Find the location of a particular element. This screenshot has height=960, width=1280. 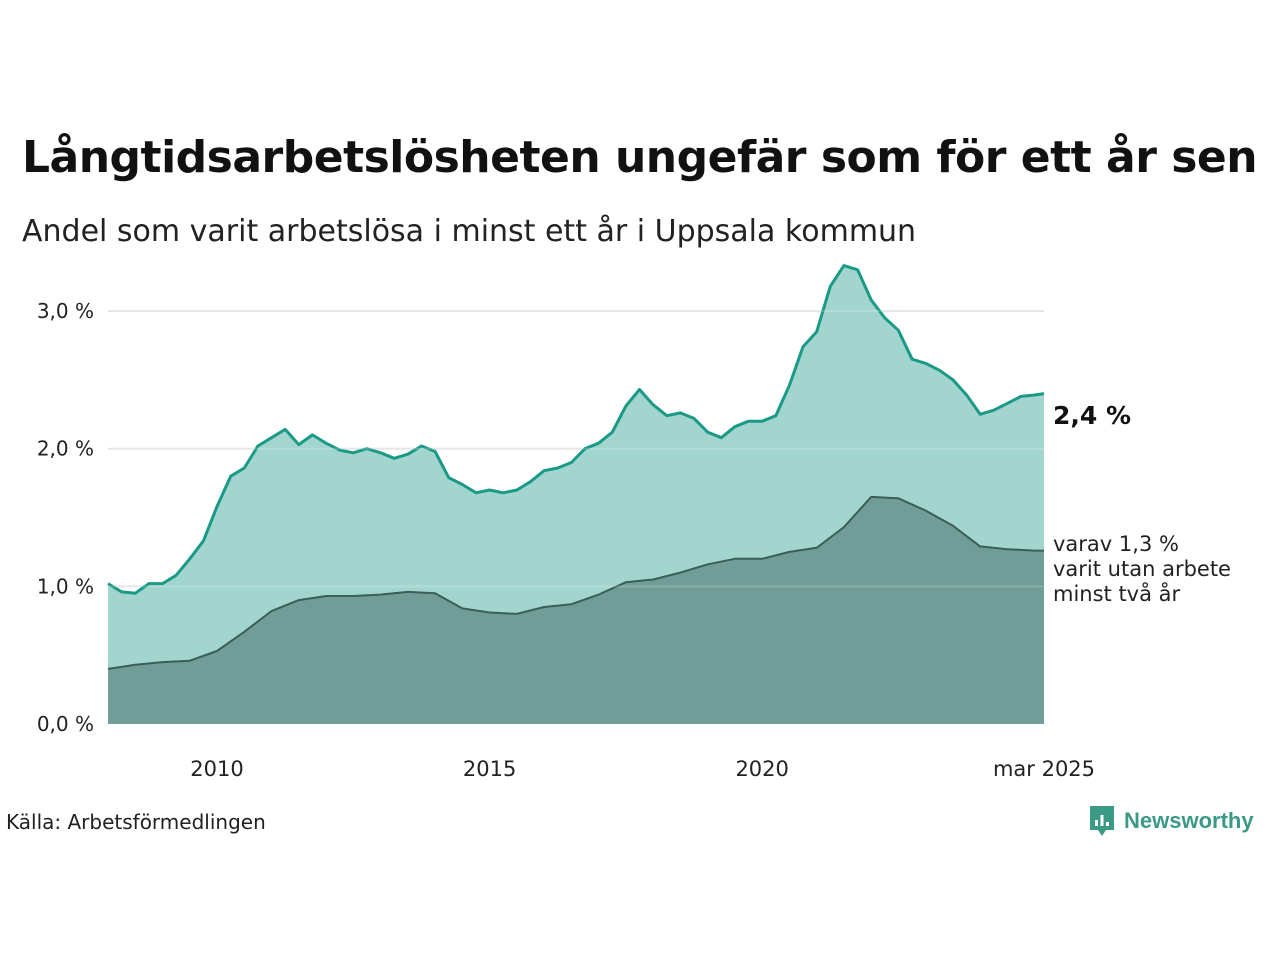

x-tick-label: 2015 is located at coordinates (489, 769).